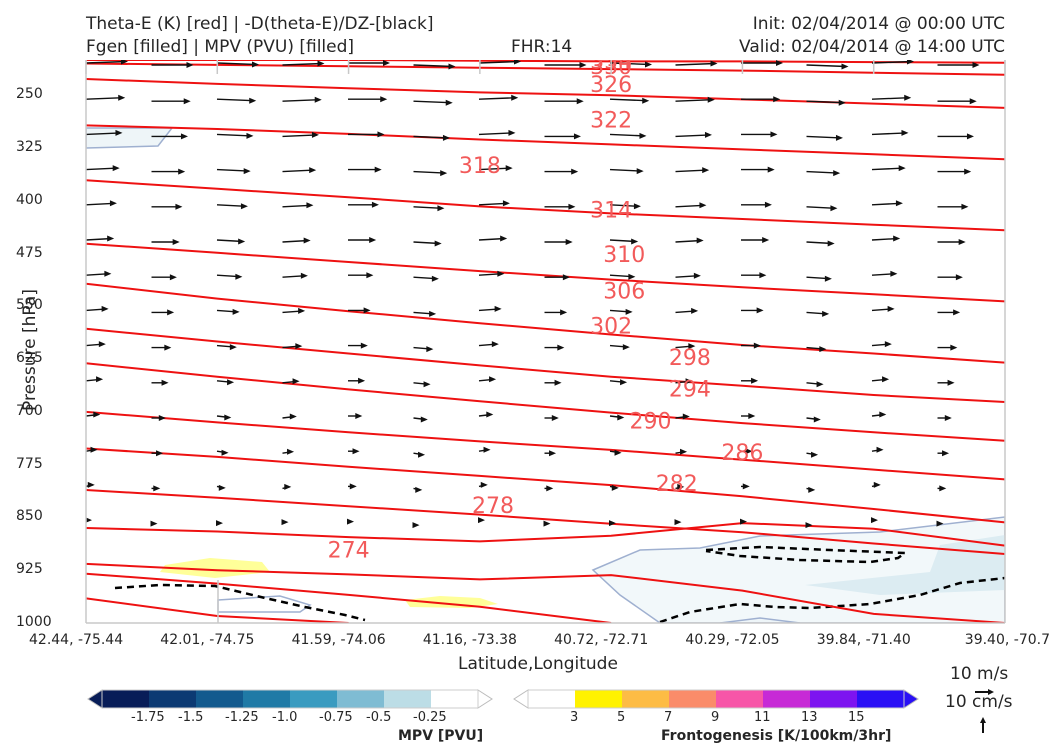 The image size is (1050, 750). I want to click on theta-e-label: 282, so click(677, 484).